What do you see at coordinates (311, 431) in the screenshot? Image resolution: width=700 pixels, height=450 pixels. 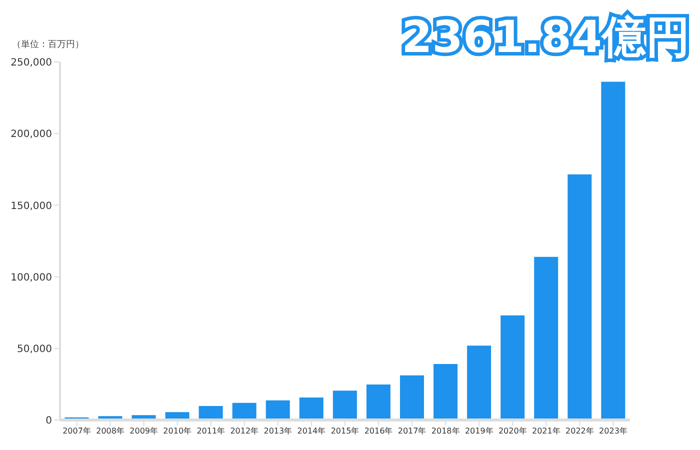 I see `x-tick-label: 2014年` at bounding box center [311, 431].